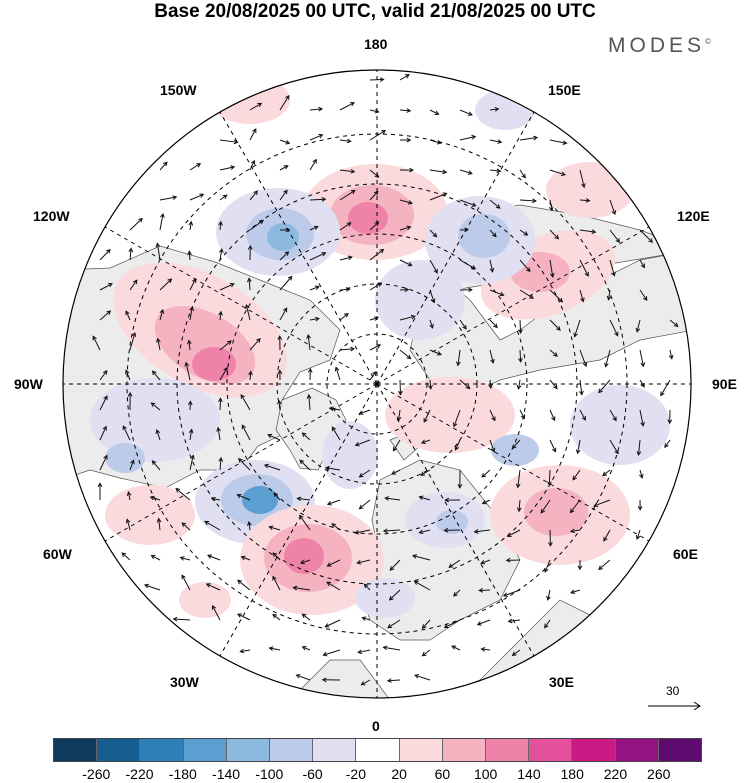 This screenshot has width=750, height=783. What do you see at coordinates (283, 237) in the screenshot?
I see `anomaly-bering-low-core` at bounding box center [283, 237].